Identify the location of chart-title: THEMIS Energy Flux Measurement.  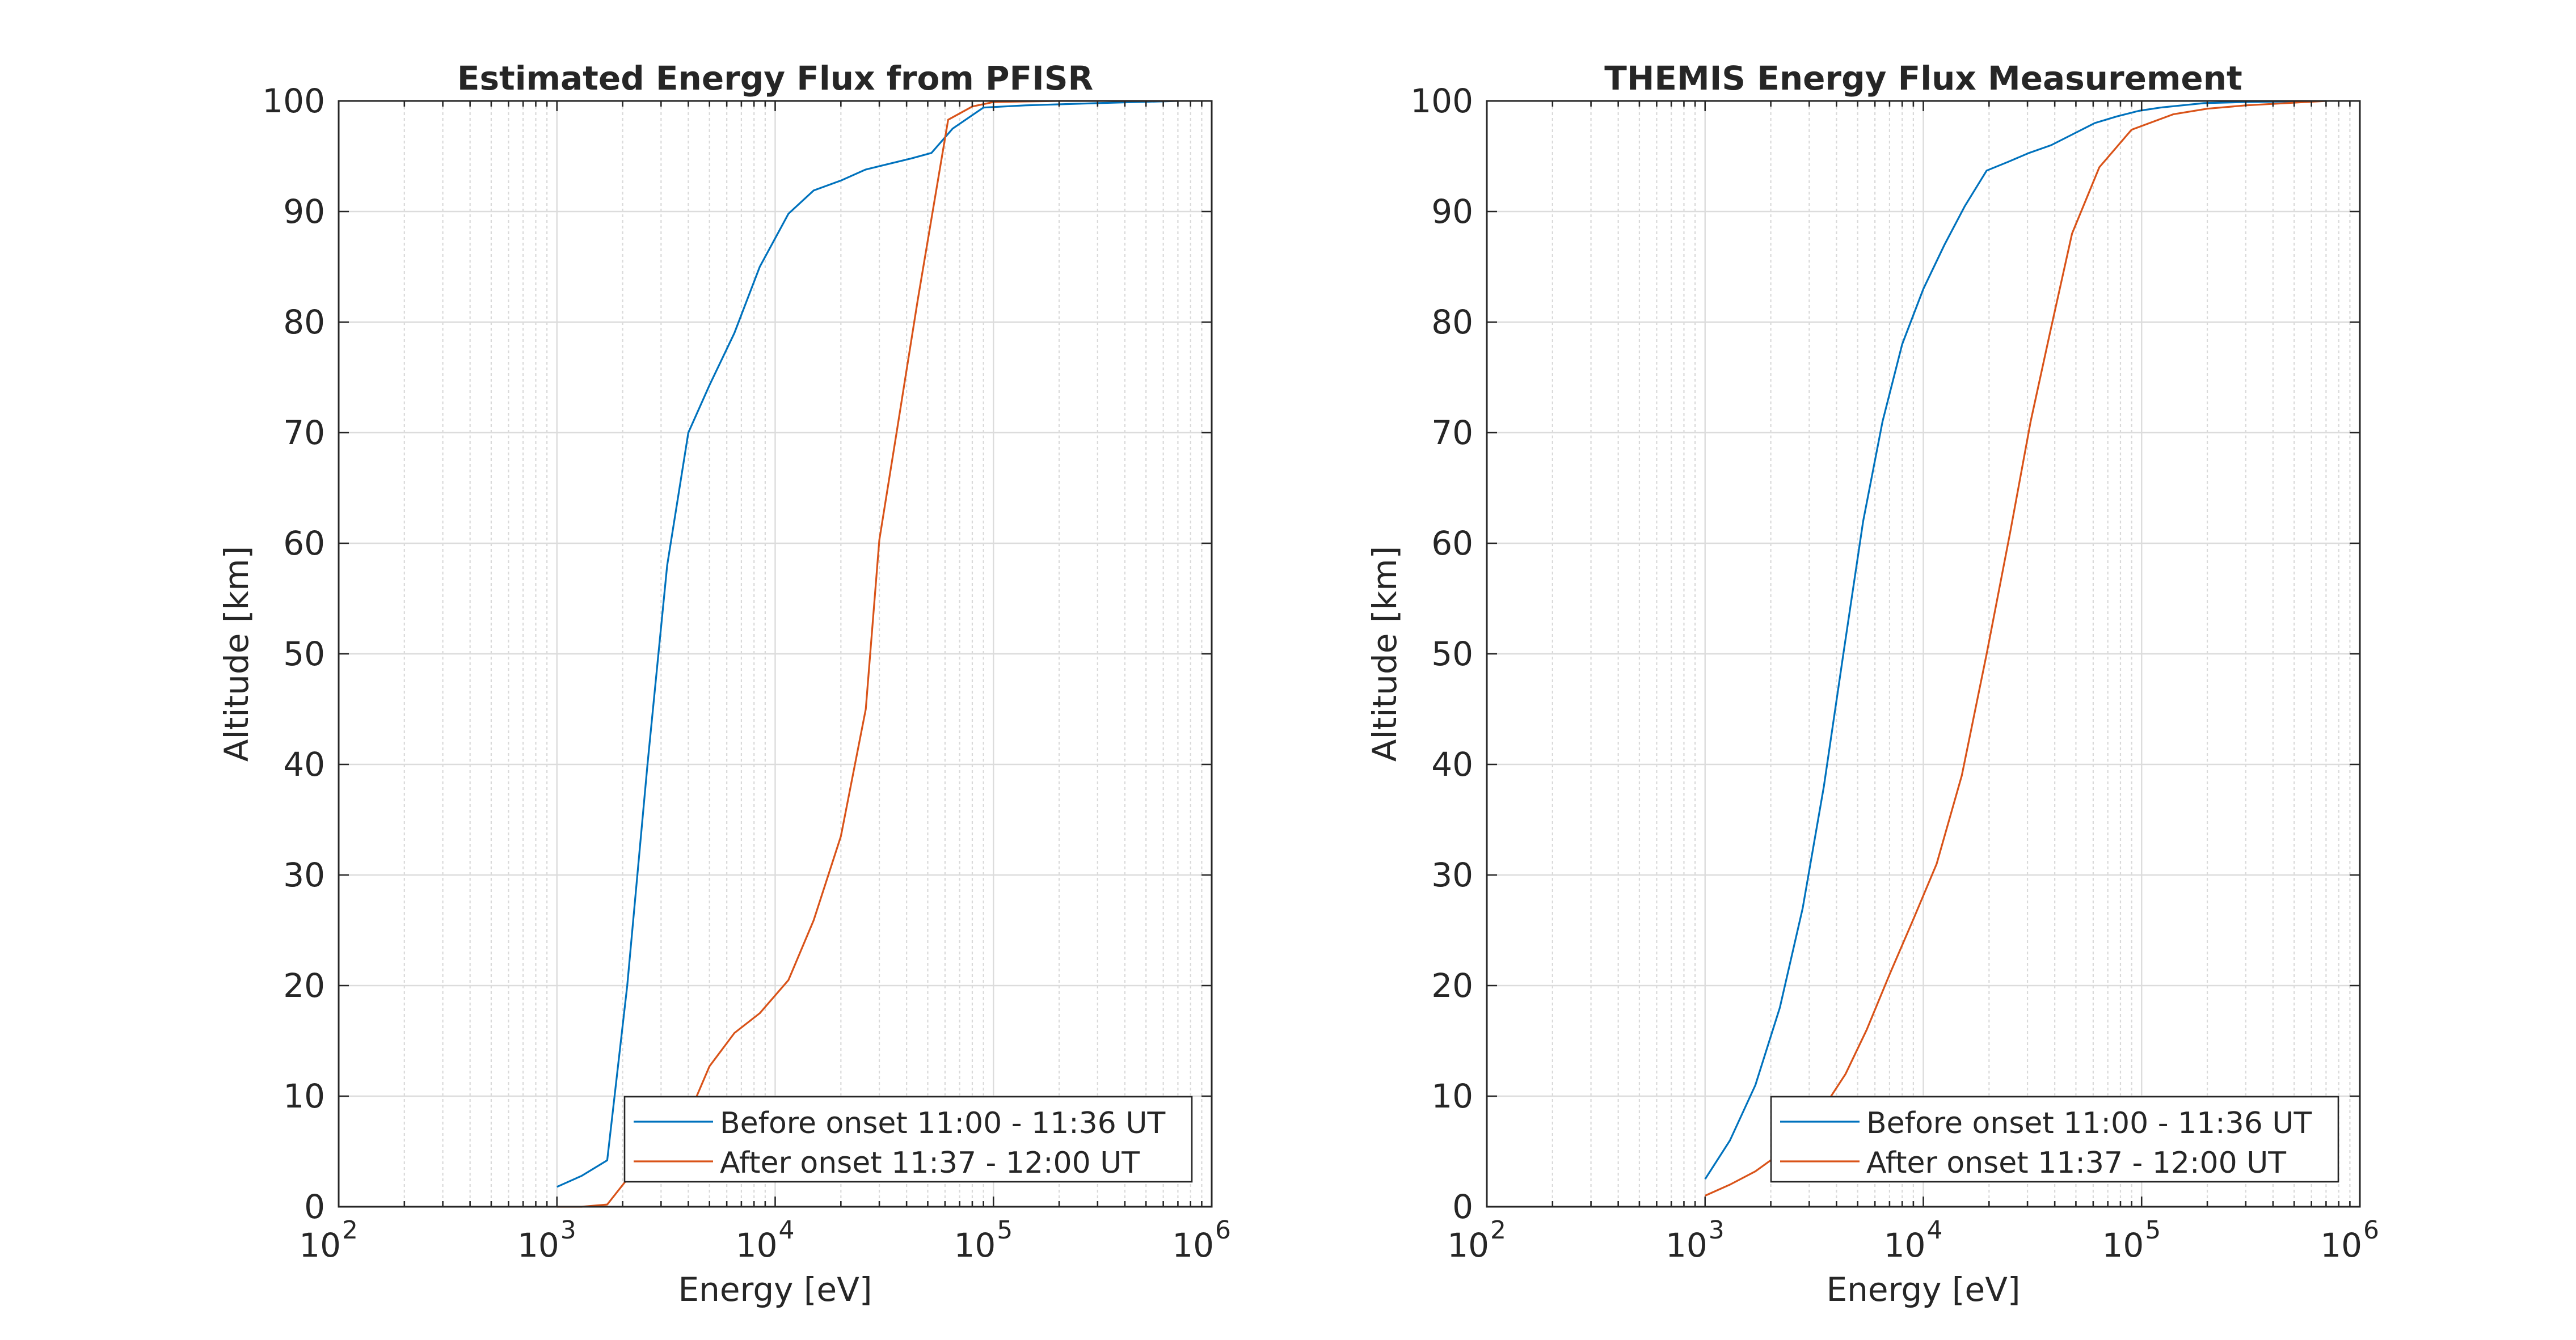
(1923, 78).